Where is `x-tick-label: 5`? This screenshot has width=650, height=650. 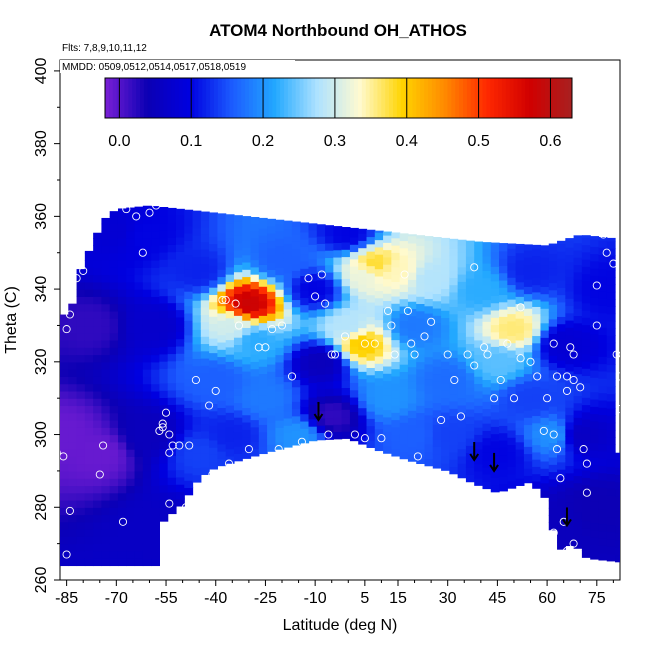
x-tick-label: 5 is located at coordinates (364, 598).